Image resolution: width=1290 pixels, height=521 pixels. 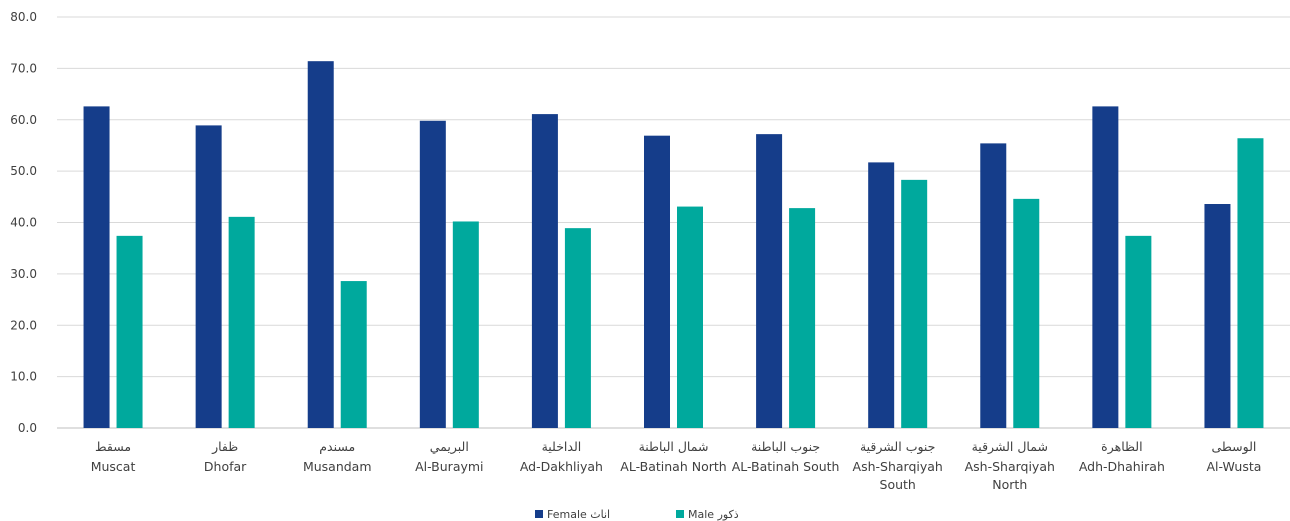 What do you see at coordinates (562, 446) in the screenshot?
I see `category-label-arabic: الداخلية` at bounding box center [562, 446].